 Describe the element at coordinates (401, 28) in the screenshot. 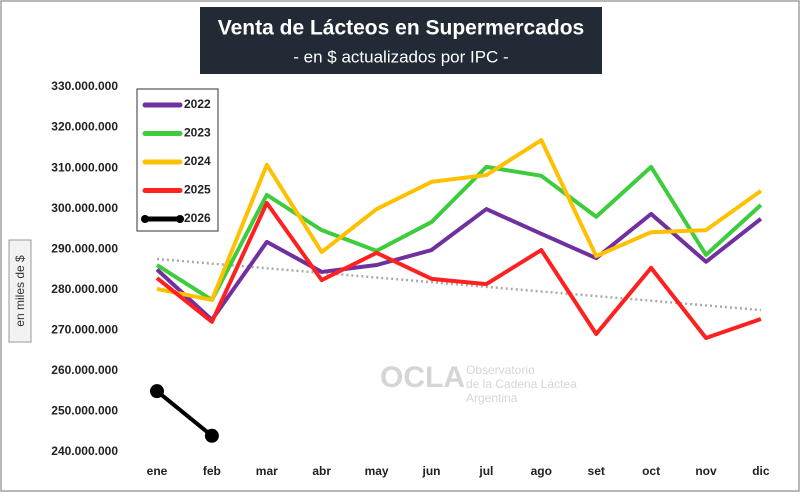

I see `chart-title: Venta de Lácteos en Supermercados` at that location.